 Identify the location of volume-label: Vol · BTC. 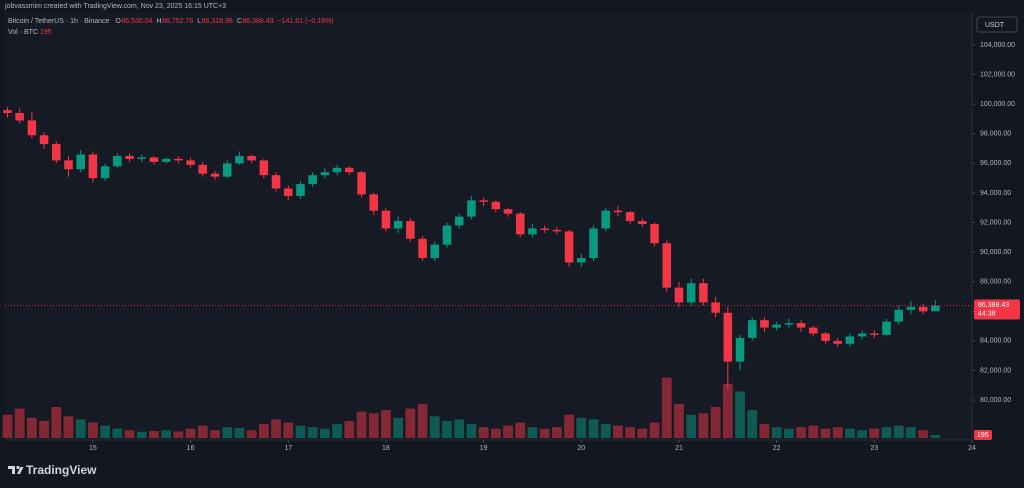
(23, 32).